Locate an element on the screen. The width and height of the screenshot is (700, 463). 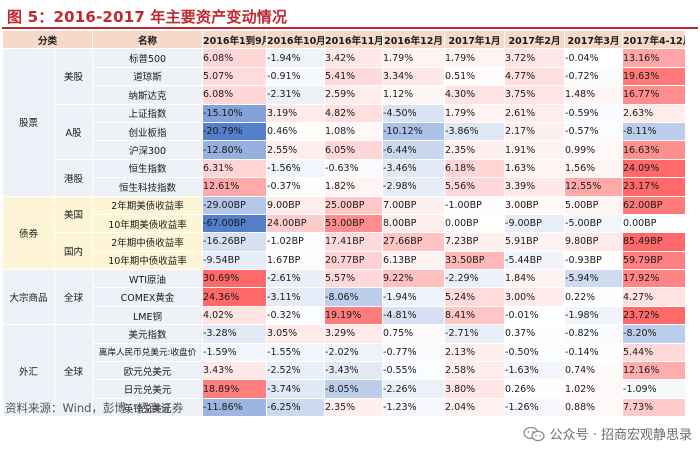
header-period: 2017年2月 is located at coordinates (535, 39).